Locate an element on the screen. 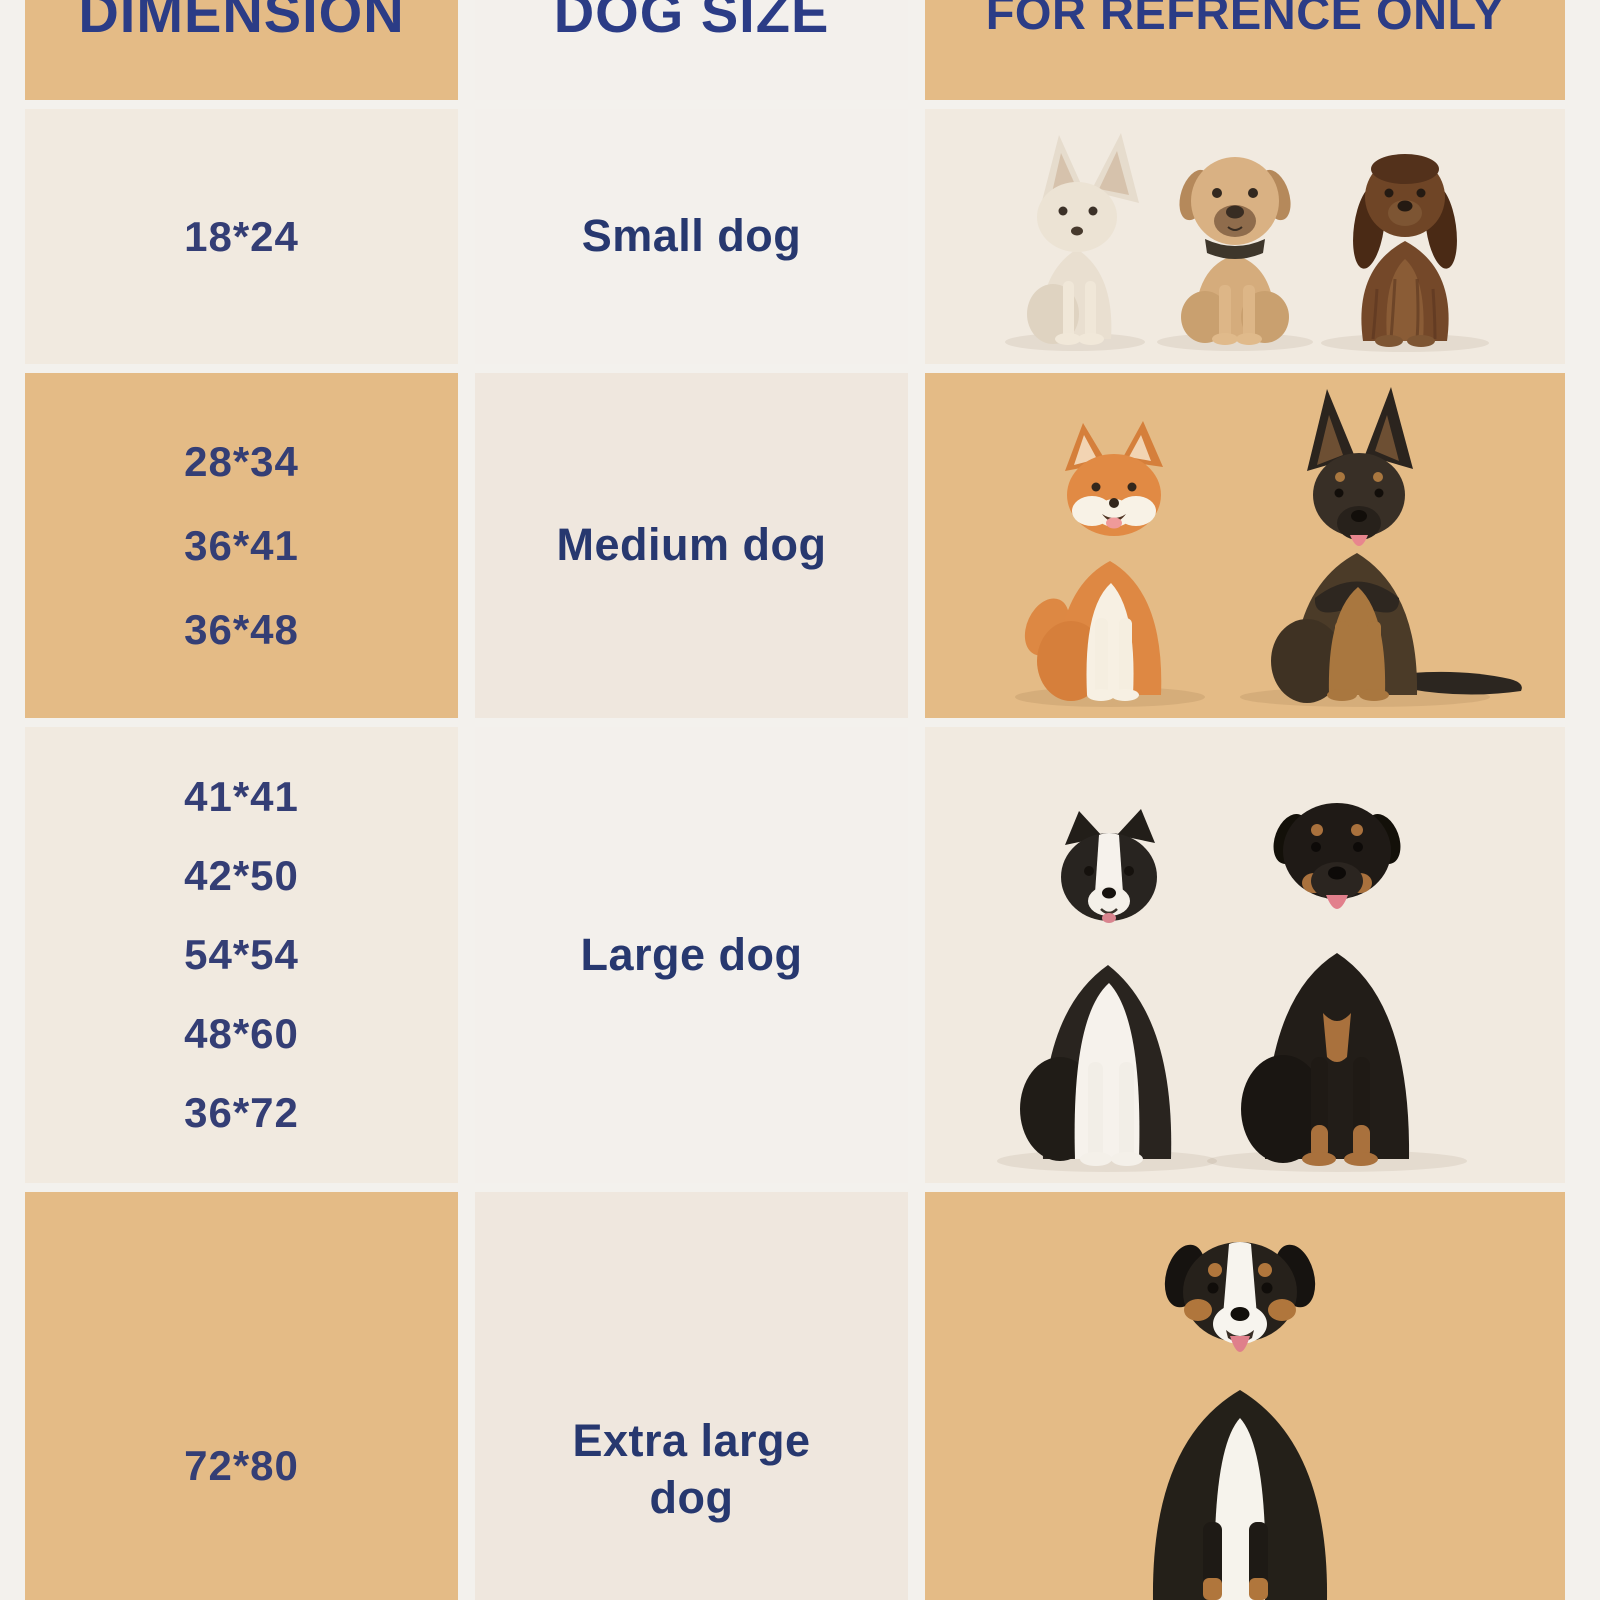 The height and width of the screenshot is (1600, 1600). medium-dogs-illustration is located at coordinates (1245, 545).